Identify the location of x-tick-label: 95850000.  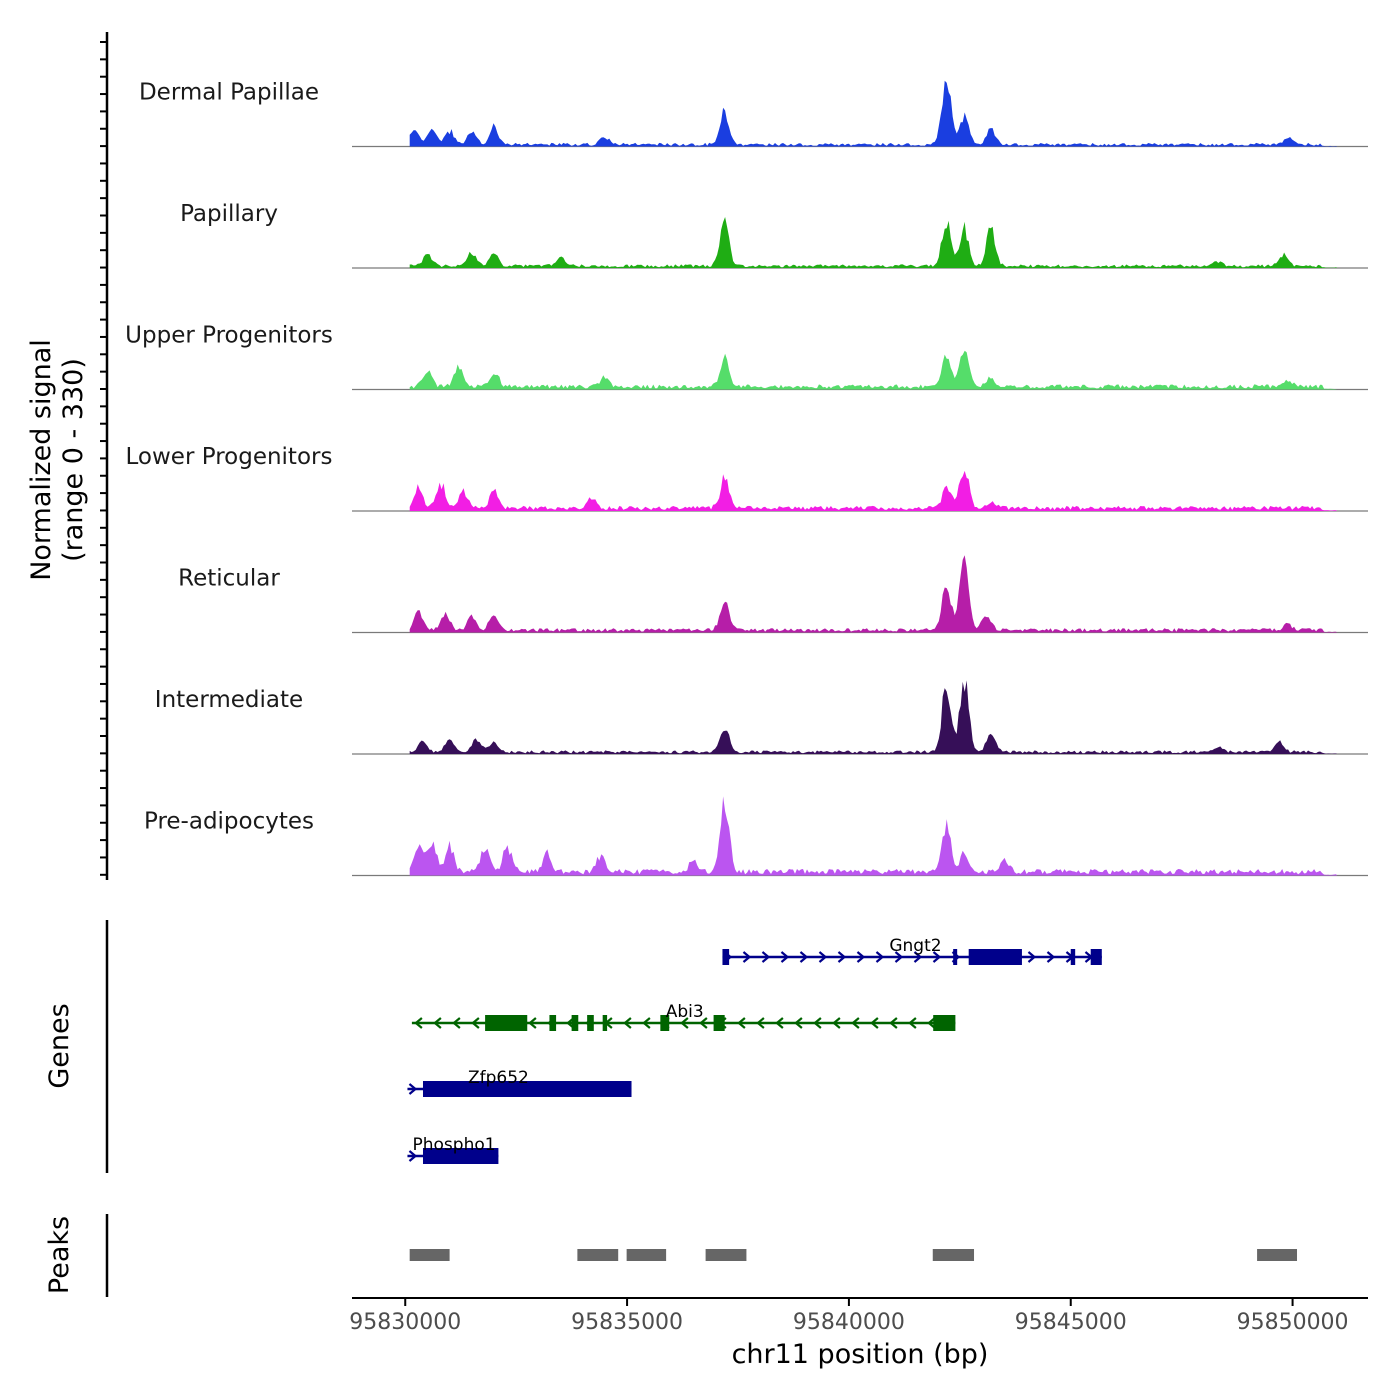
(1293, 1322).